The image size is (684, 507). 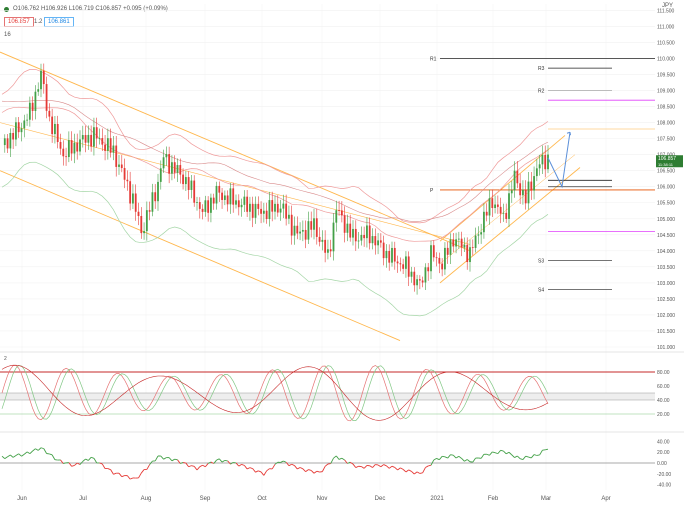 What do you see at coordinates (666, 236) in the screenshot?
I see `y-tick-label: 104.500` at bounding box center [666, 236].